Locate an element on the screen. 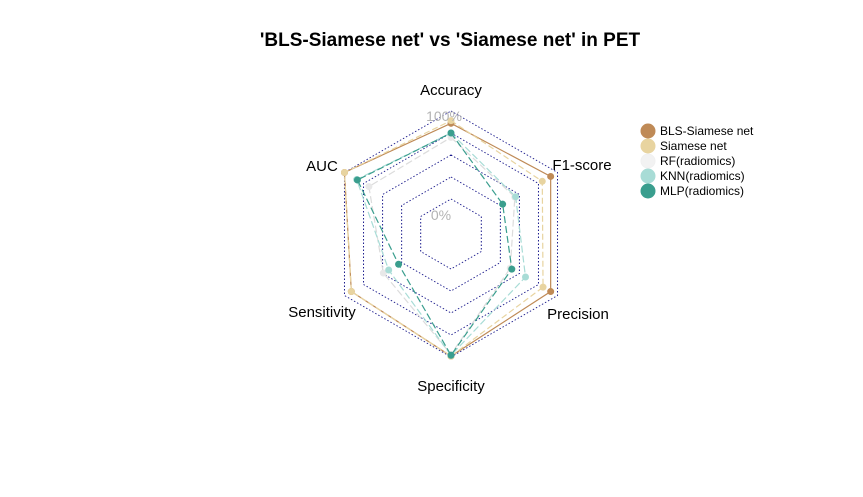 This screenshot has width=863, height=497. tick-label: 100% is located at coordinates (444, 116).